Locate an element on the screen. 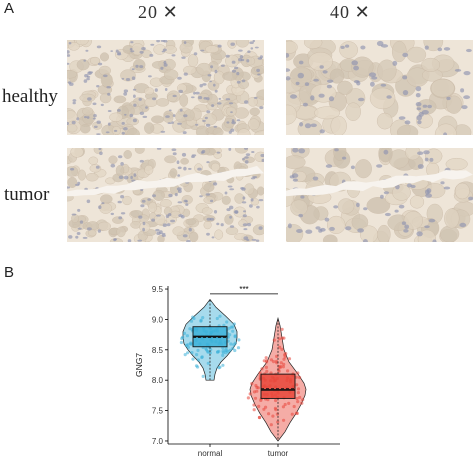 The width and height of the screenshot is (474, 466). y-tick-label: 8.0 is located at coordinates (158, 380).